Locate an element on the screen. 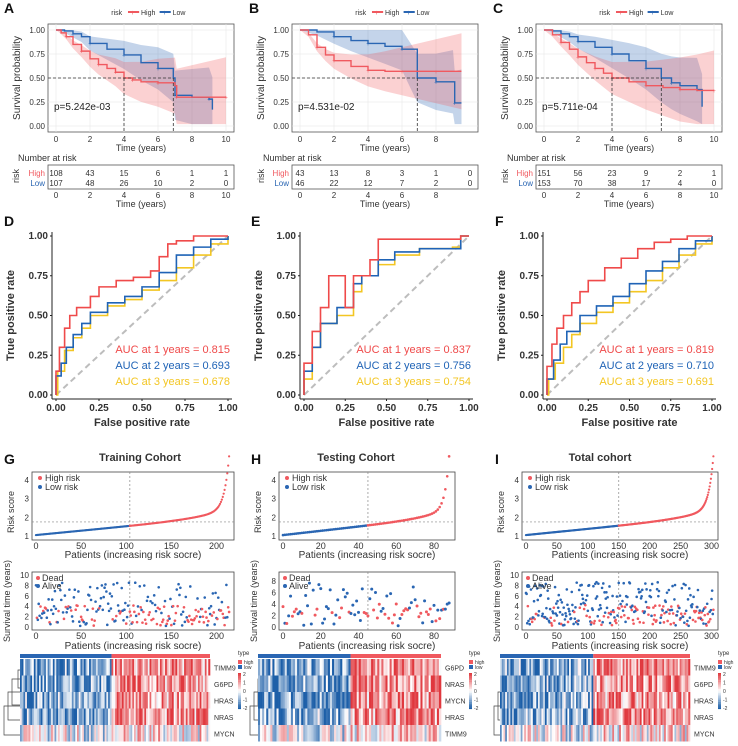 This screenshot has height=746, width=738. legend-scale-step is located at coordinates (470, 695).